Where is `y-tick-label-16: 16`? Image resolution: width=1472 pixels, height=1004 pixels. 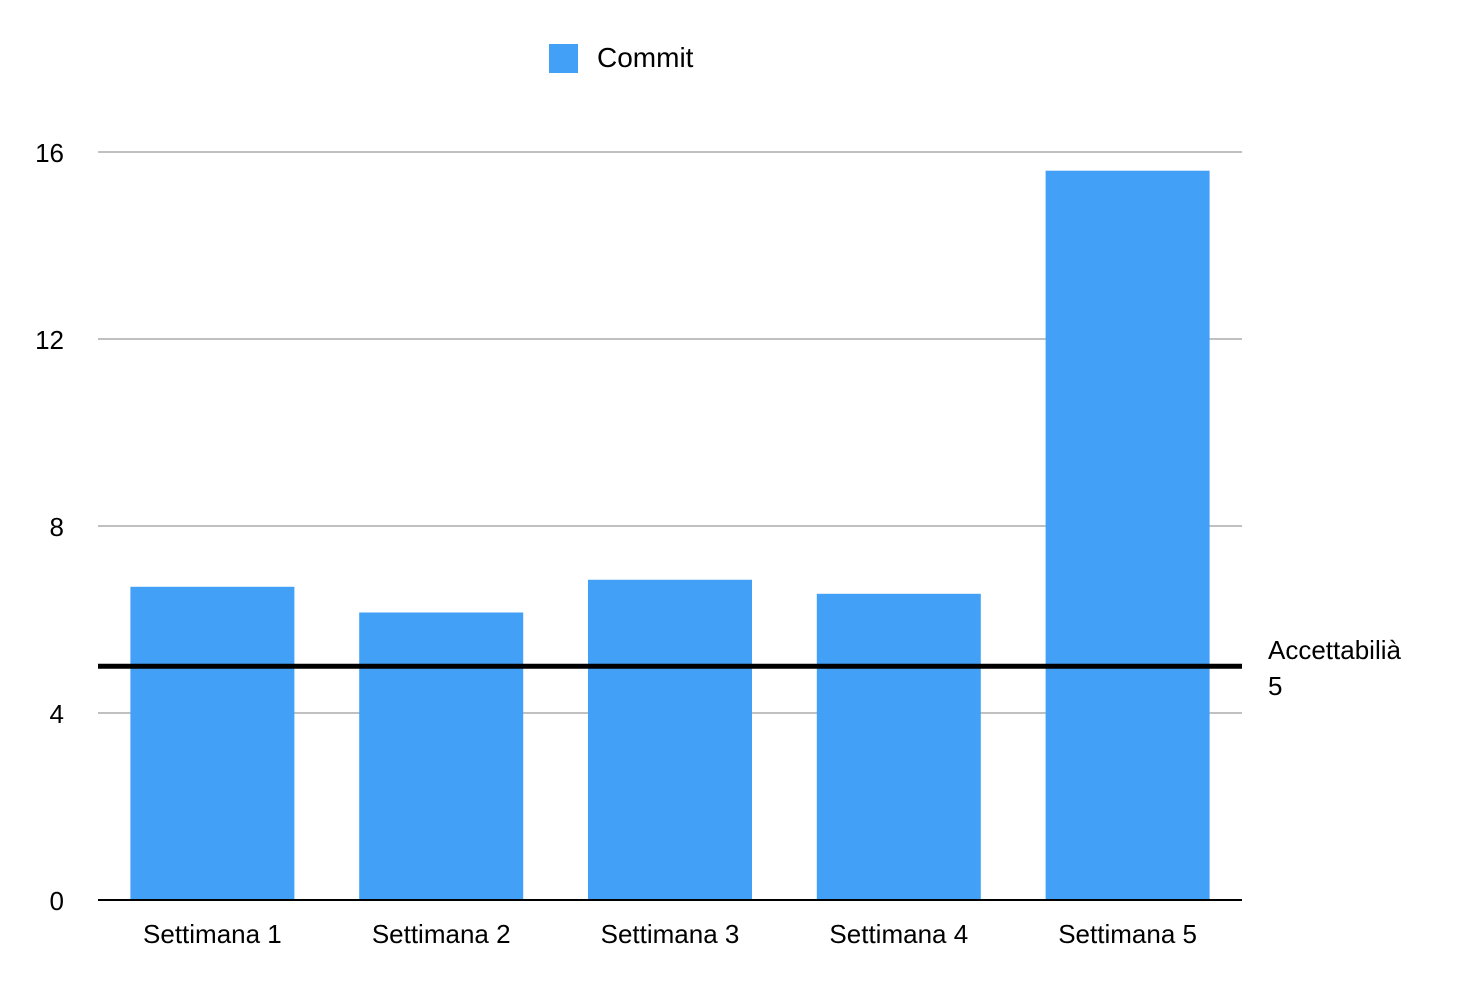
y-tick-label-16: 16 is located at coordinates (49, 153).